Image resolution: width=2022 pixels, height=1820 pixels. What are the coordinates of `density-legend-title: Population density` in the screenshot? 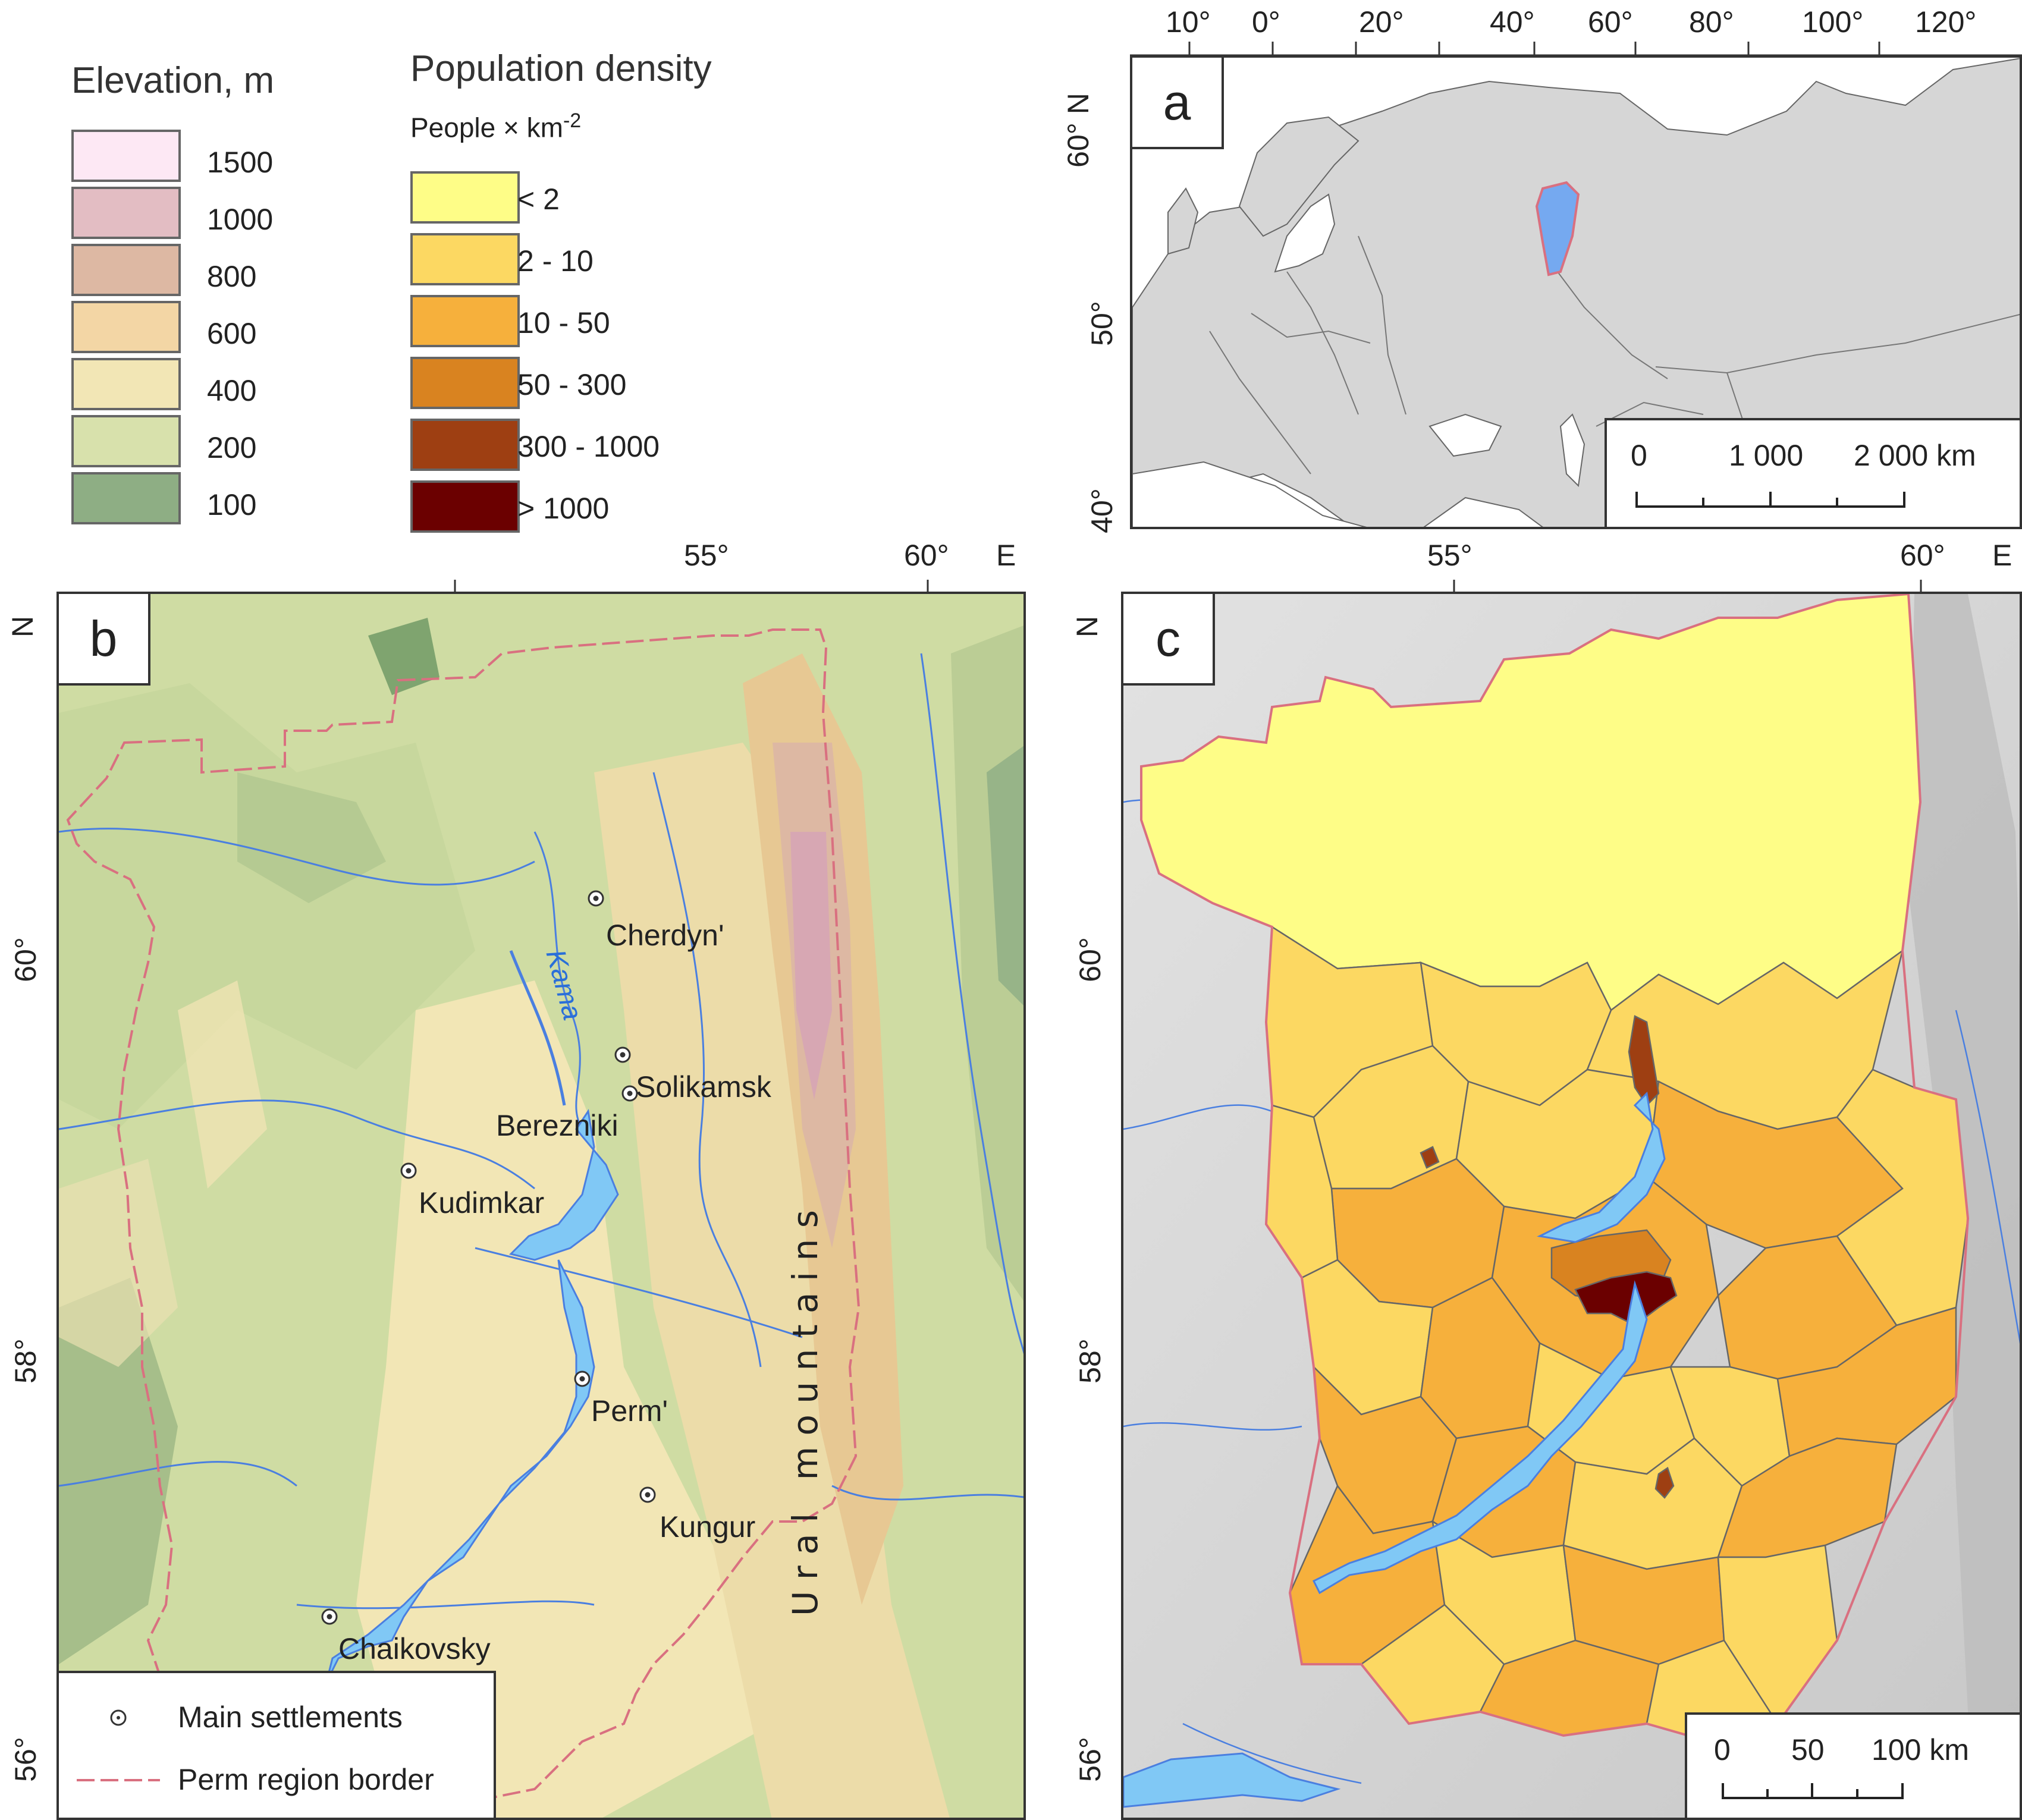 It's located at (561, 68).